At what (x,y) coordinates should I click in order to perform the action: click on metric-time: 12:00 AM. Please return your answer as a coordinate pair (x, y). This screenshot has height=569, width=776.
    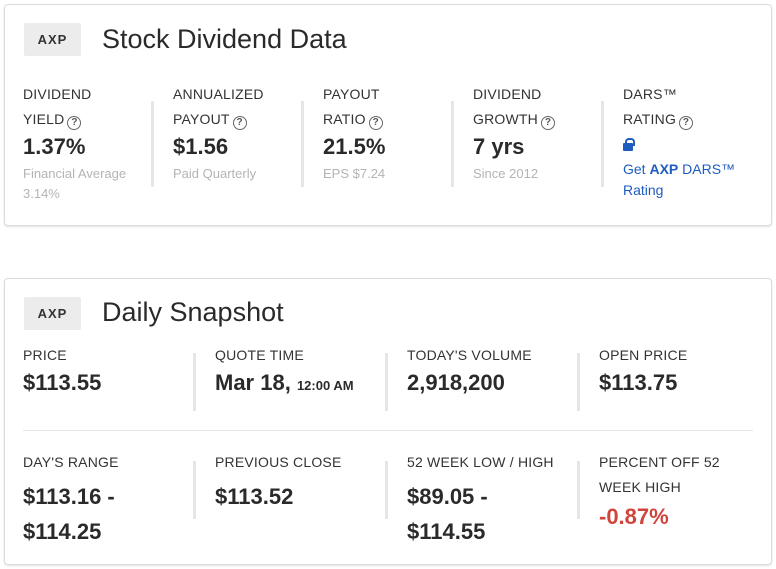
    Looking at the image, I should click on (325, 385).